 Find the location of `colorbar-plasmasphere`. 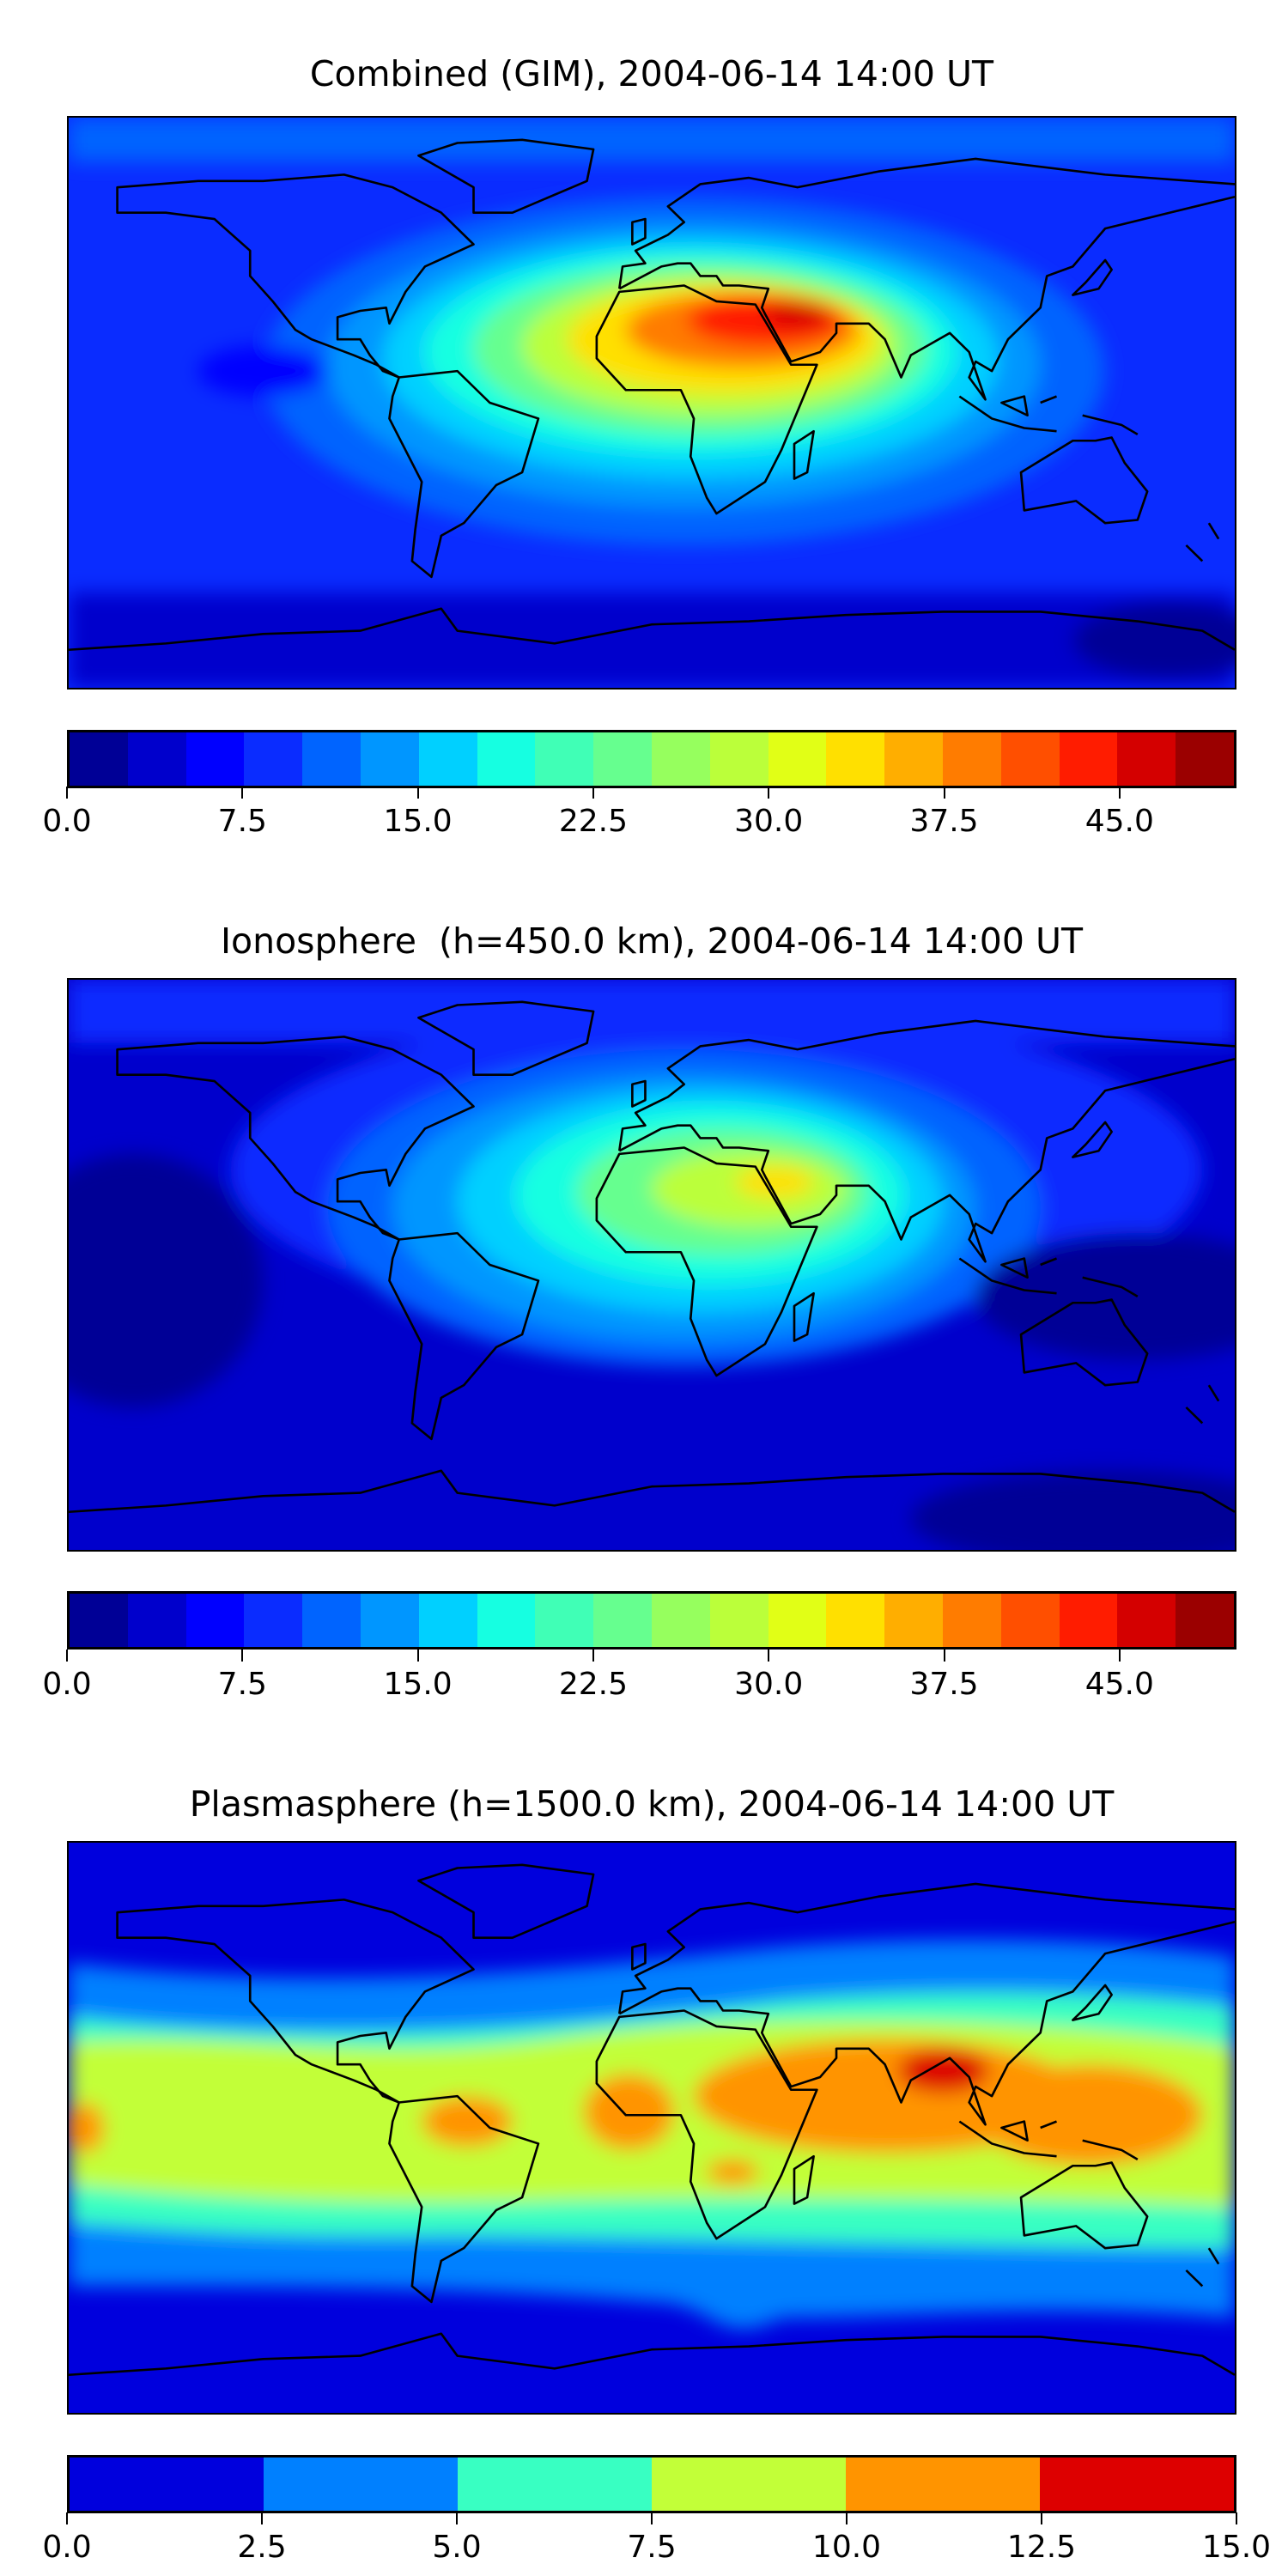

colorbar-plasmasphere is located at coordinates (651, 2484).